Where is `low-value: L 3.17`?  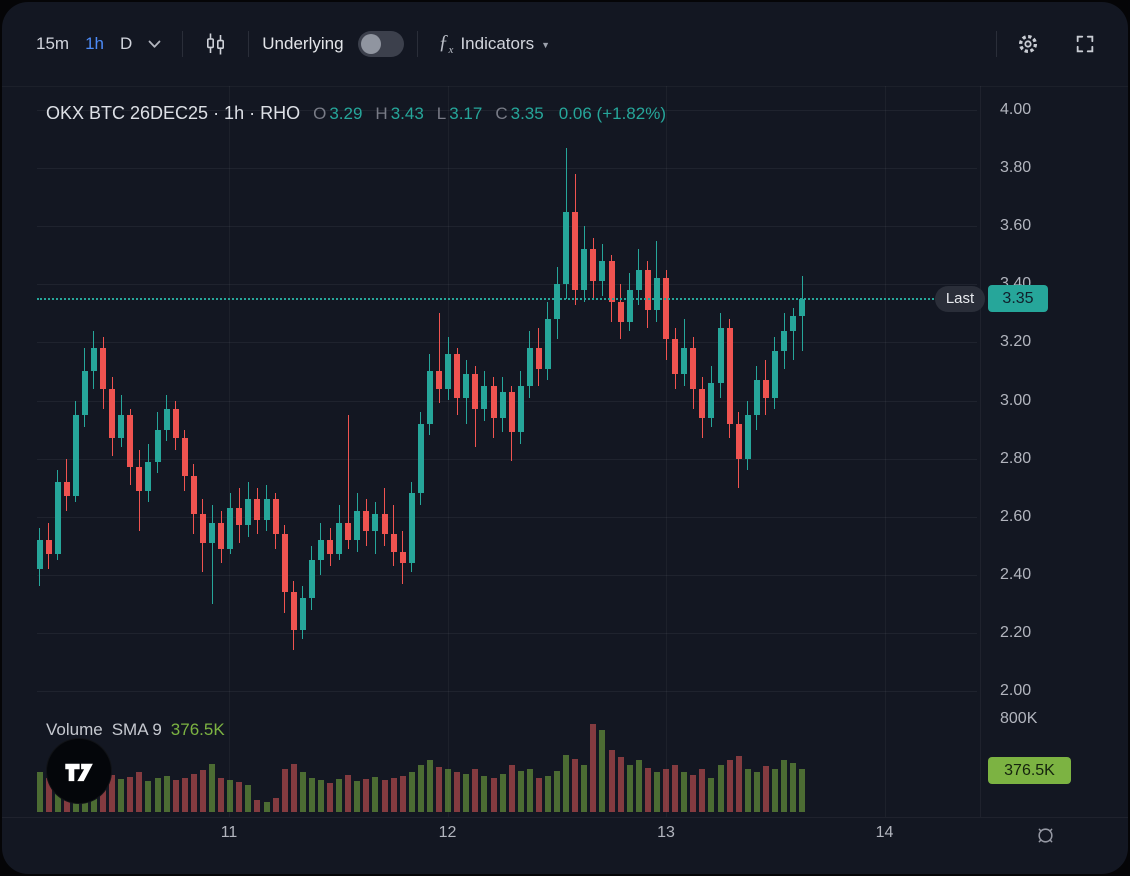
low-value: L 3.17 is located at coordinates (459, 113).